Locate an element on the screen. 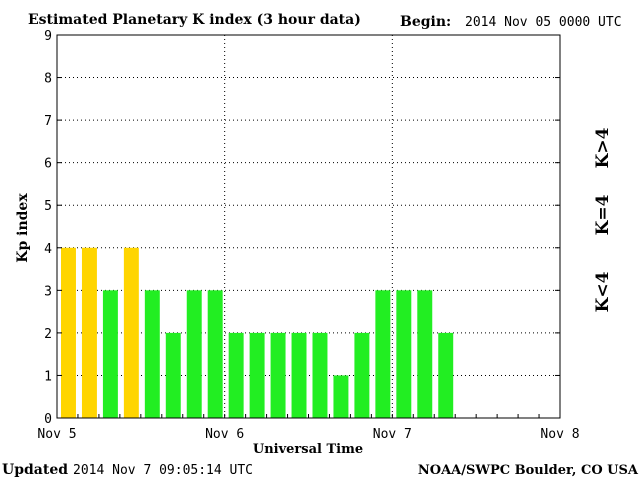  x-tick-label: Nov 5 is located at coordinates (56, 434).